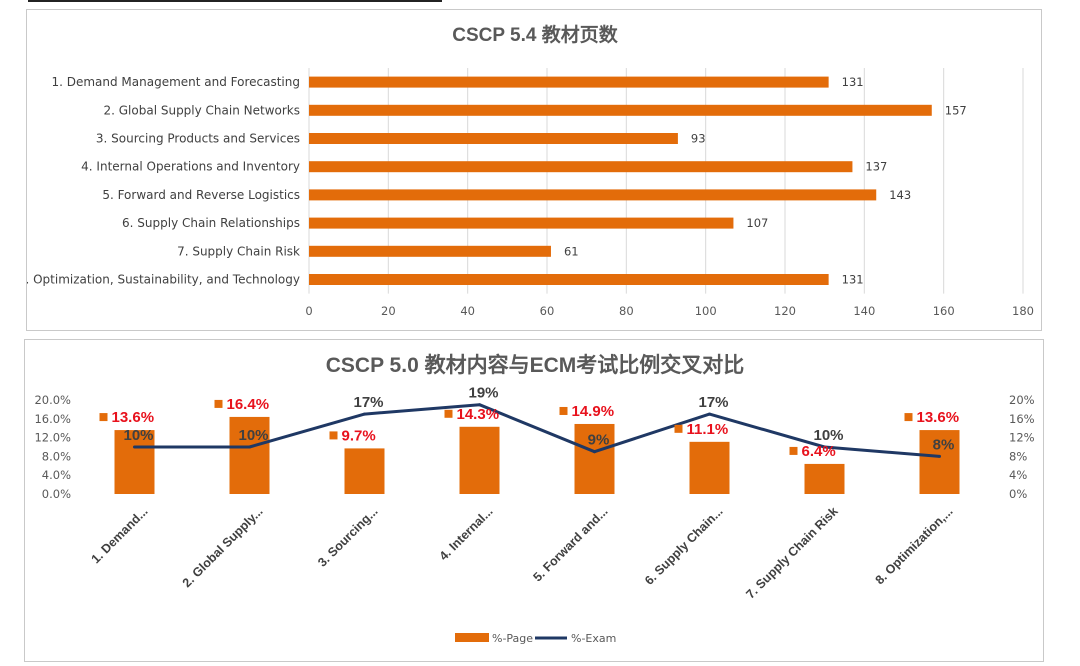 The image size is (1080, 666). I want to click on x-tick-label: 0, so click(308, 311).